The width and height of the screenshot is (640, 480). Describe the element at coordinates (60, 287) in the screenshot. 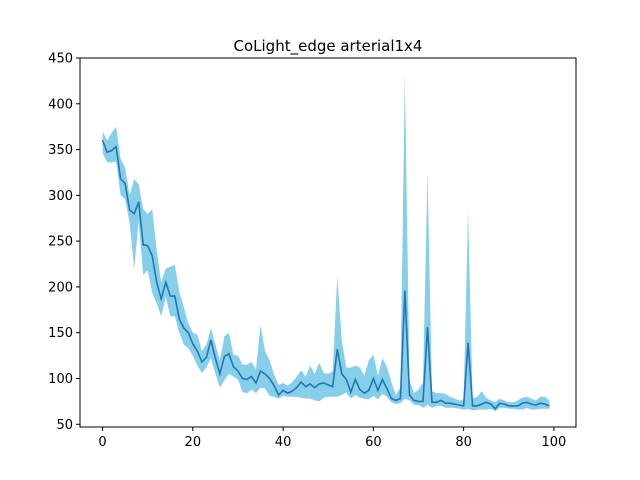

I see `y-tick-label: 200` at that location.